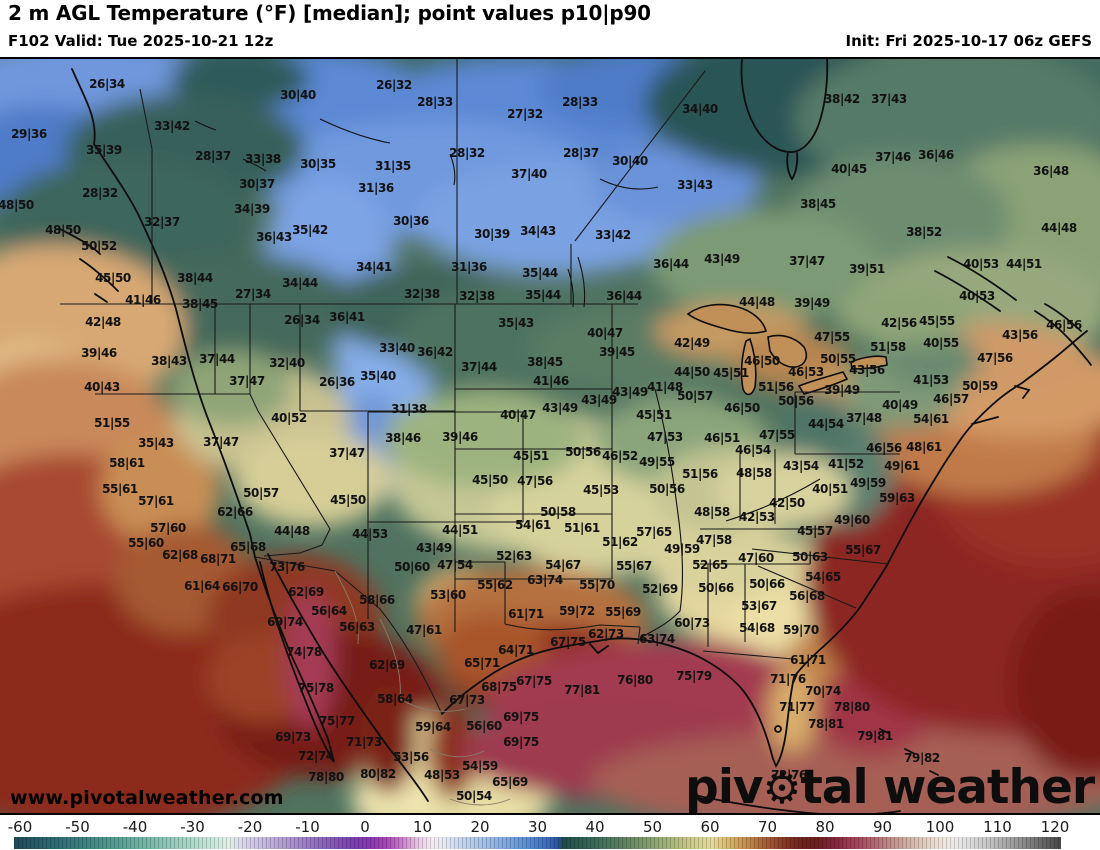 The width and height of the screenshot is (1100, 850). I want to click on point-value: 55|67, so click(634, 566).